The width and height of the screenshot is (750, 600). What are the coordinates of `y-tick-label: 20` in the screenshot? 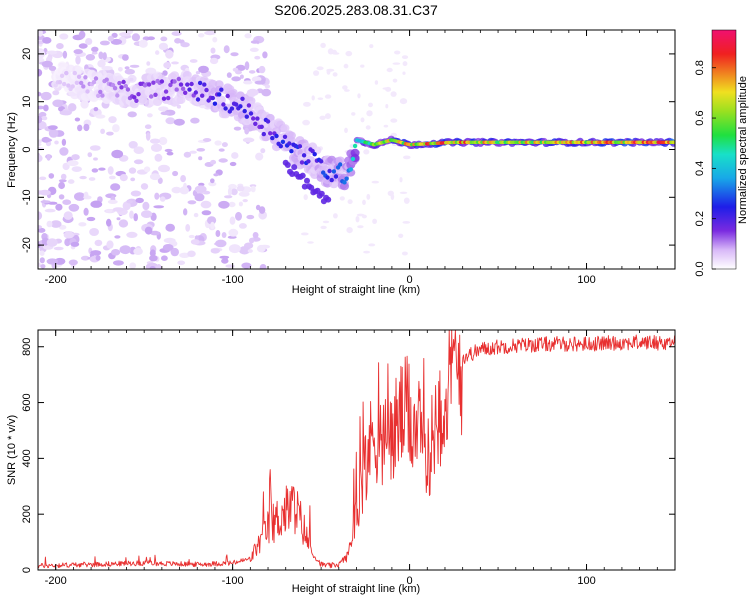 It's located at (27, 54).